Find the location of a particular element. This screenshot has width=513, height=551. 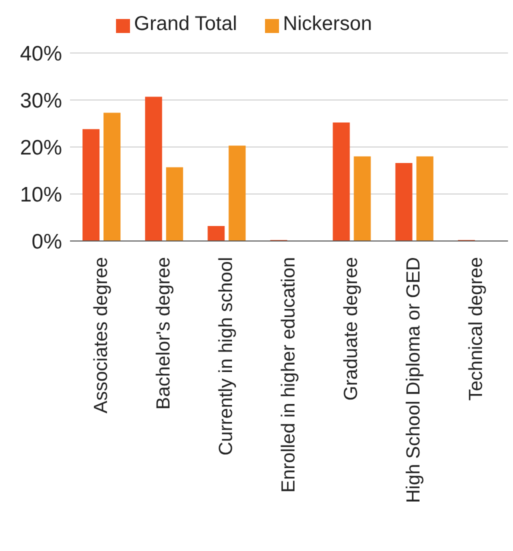

y-tick-label: 10% is located at coordinates (41, 194).